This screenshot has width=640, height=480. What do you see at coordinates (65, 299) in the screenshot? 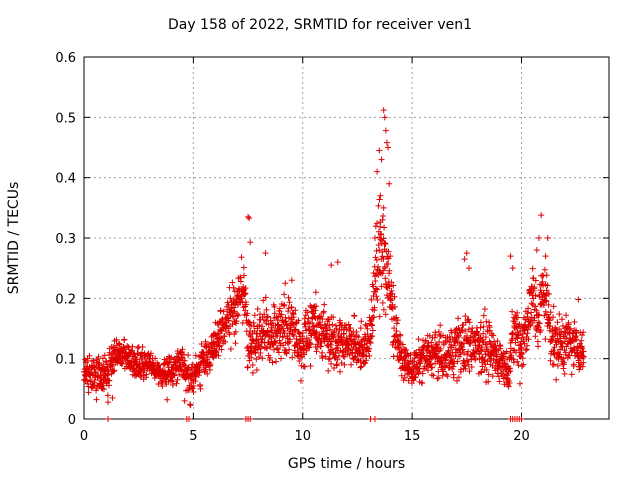
I see `y-tick-label: 0.2` at bounding box center [65, 299].